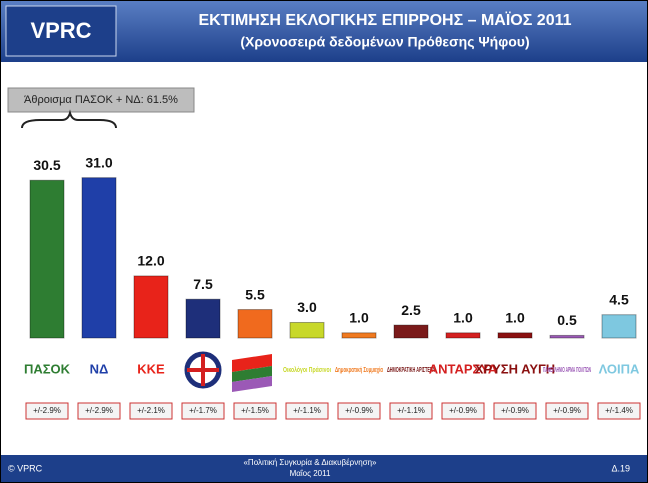 The width and height of the screenshot is (648, 483). I want to click on value-label: 4.5, so click(619, 299).